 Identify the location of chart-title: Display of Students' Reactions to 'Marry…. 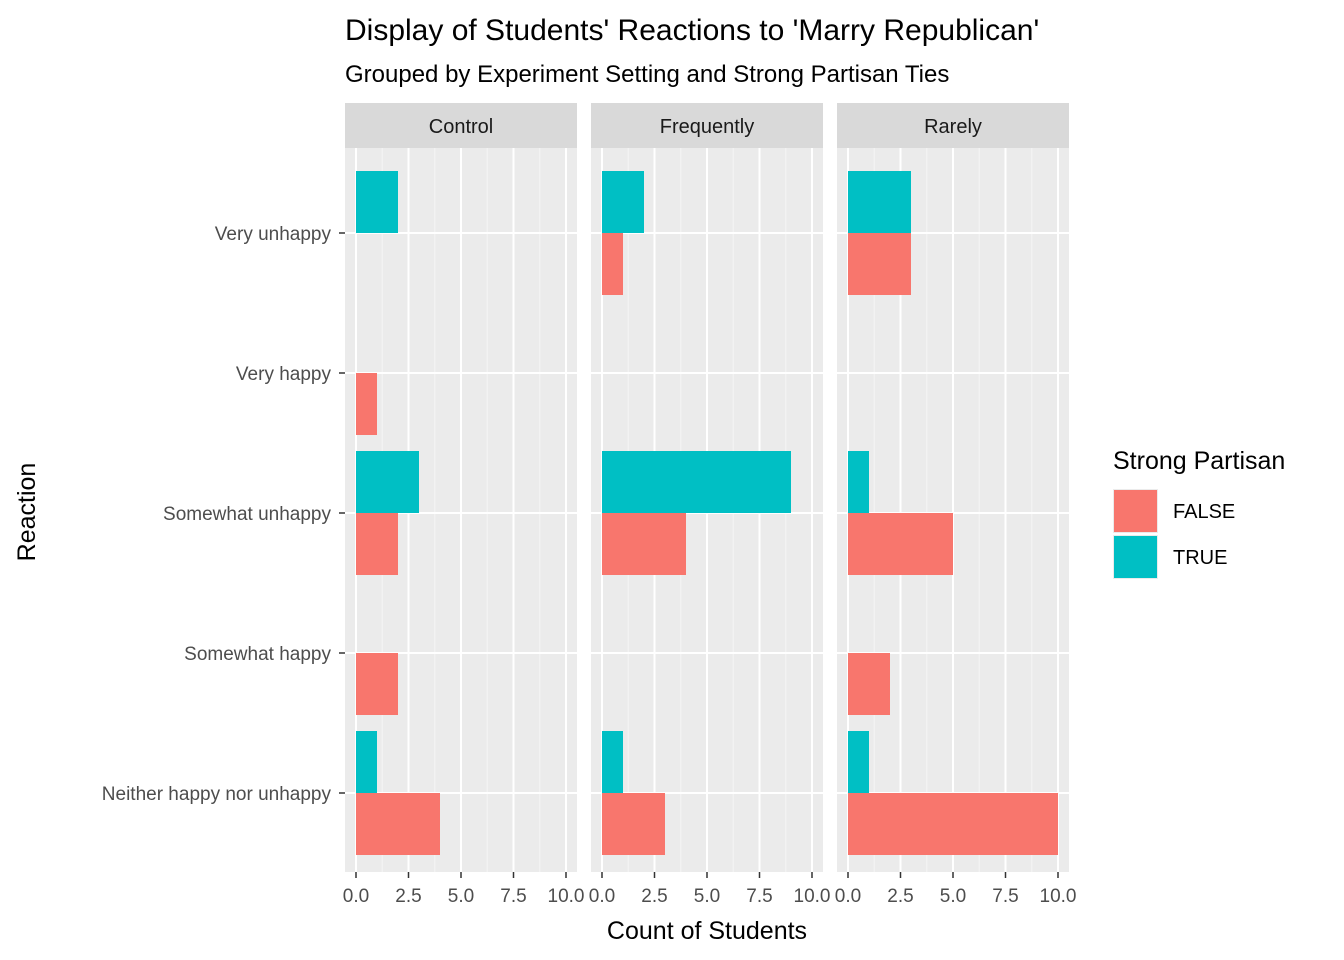
(692, 30).